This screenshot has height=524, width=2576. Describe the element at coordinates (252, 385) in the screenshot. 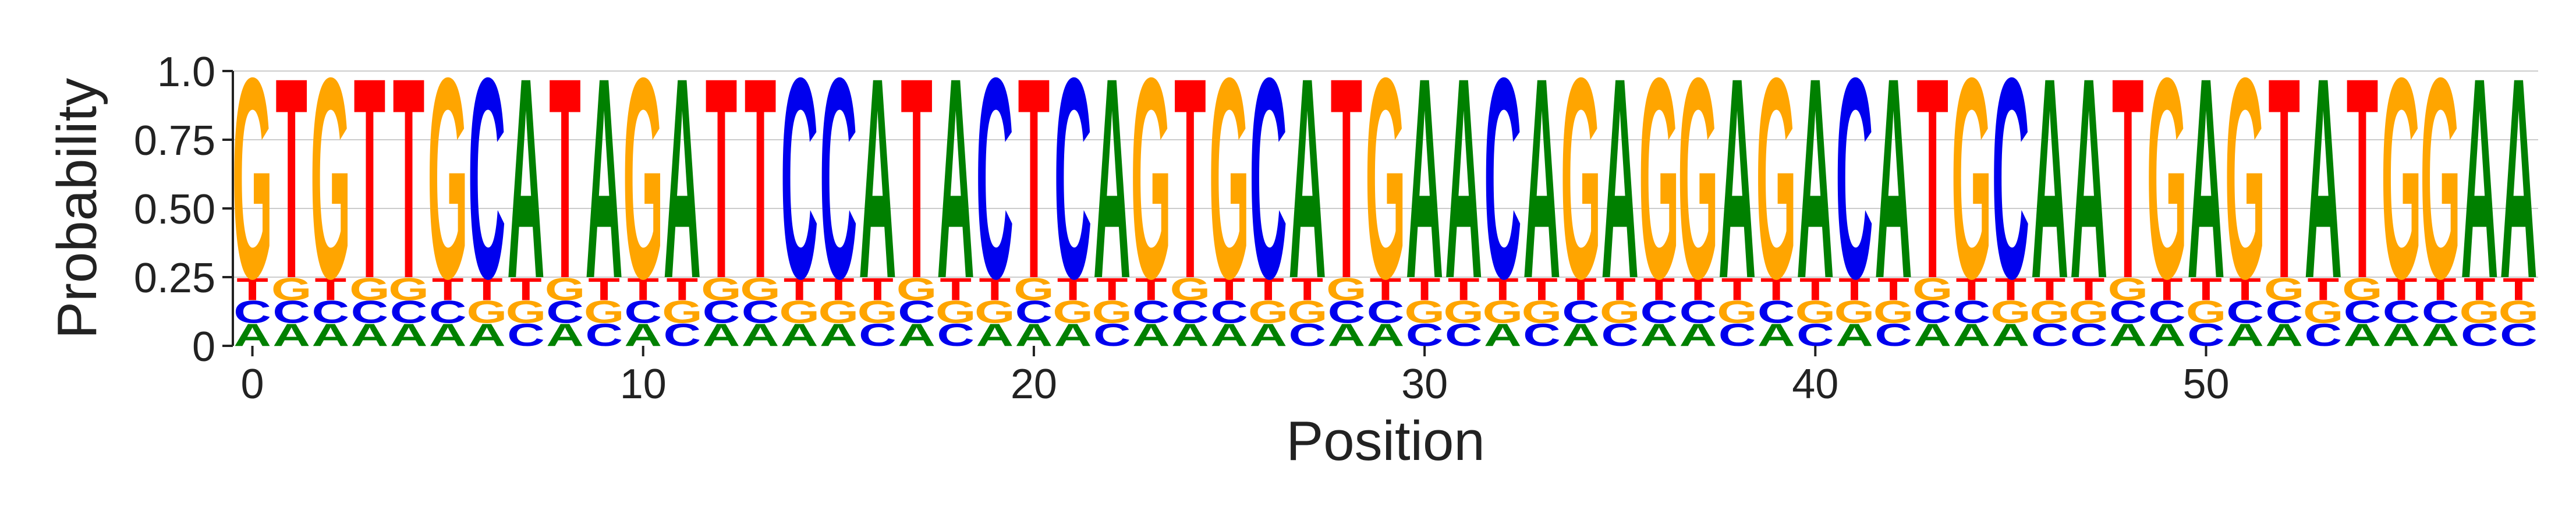

I see `x-tick-label: 0` at that location.